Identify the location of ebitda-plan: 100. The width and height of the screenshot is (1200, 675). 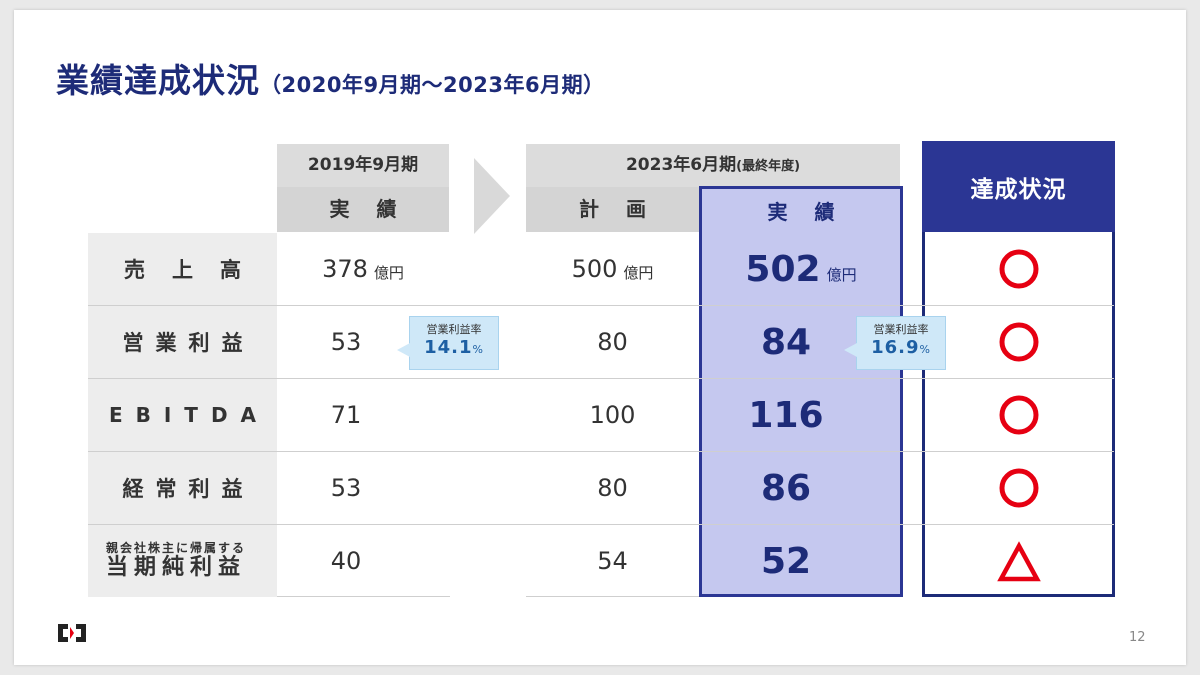
(612, 415).